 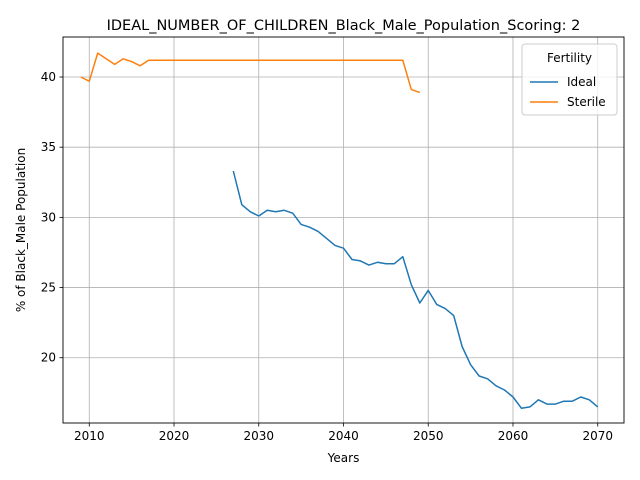 What do you see at coordinates (569, 58) in the screenshot?
I see `legend-title: Fertility` at bounding box center [569, 58].